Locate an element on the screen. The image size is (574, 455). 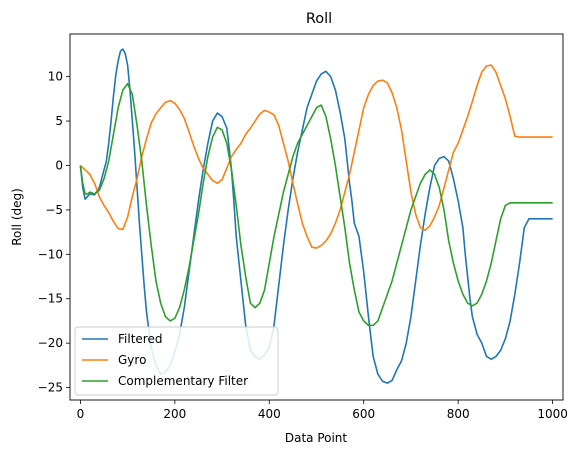
y-tick-label: −20 is located at coordinates (50, 343).